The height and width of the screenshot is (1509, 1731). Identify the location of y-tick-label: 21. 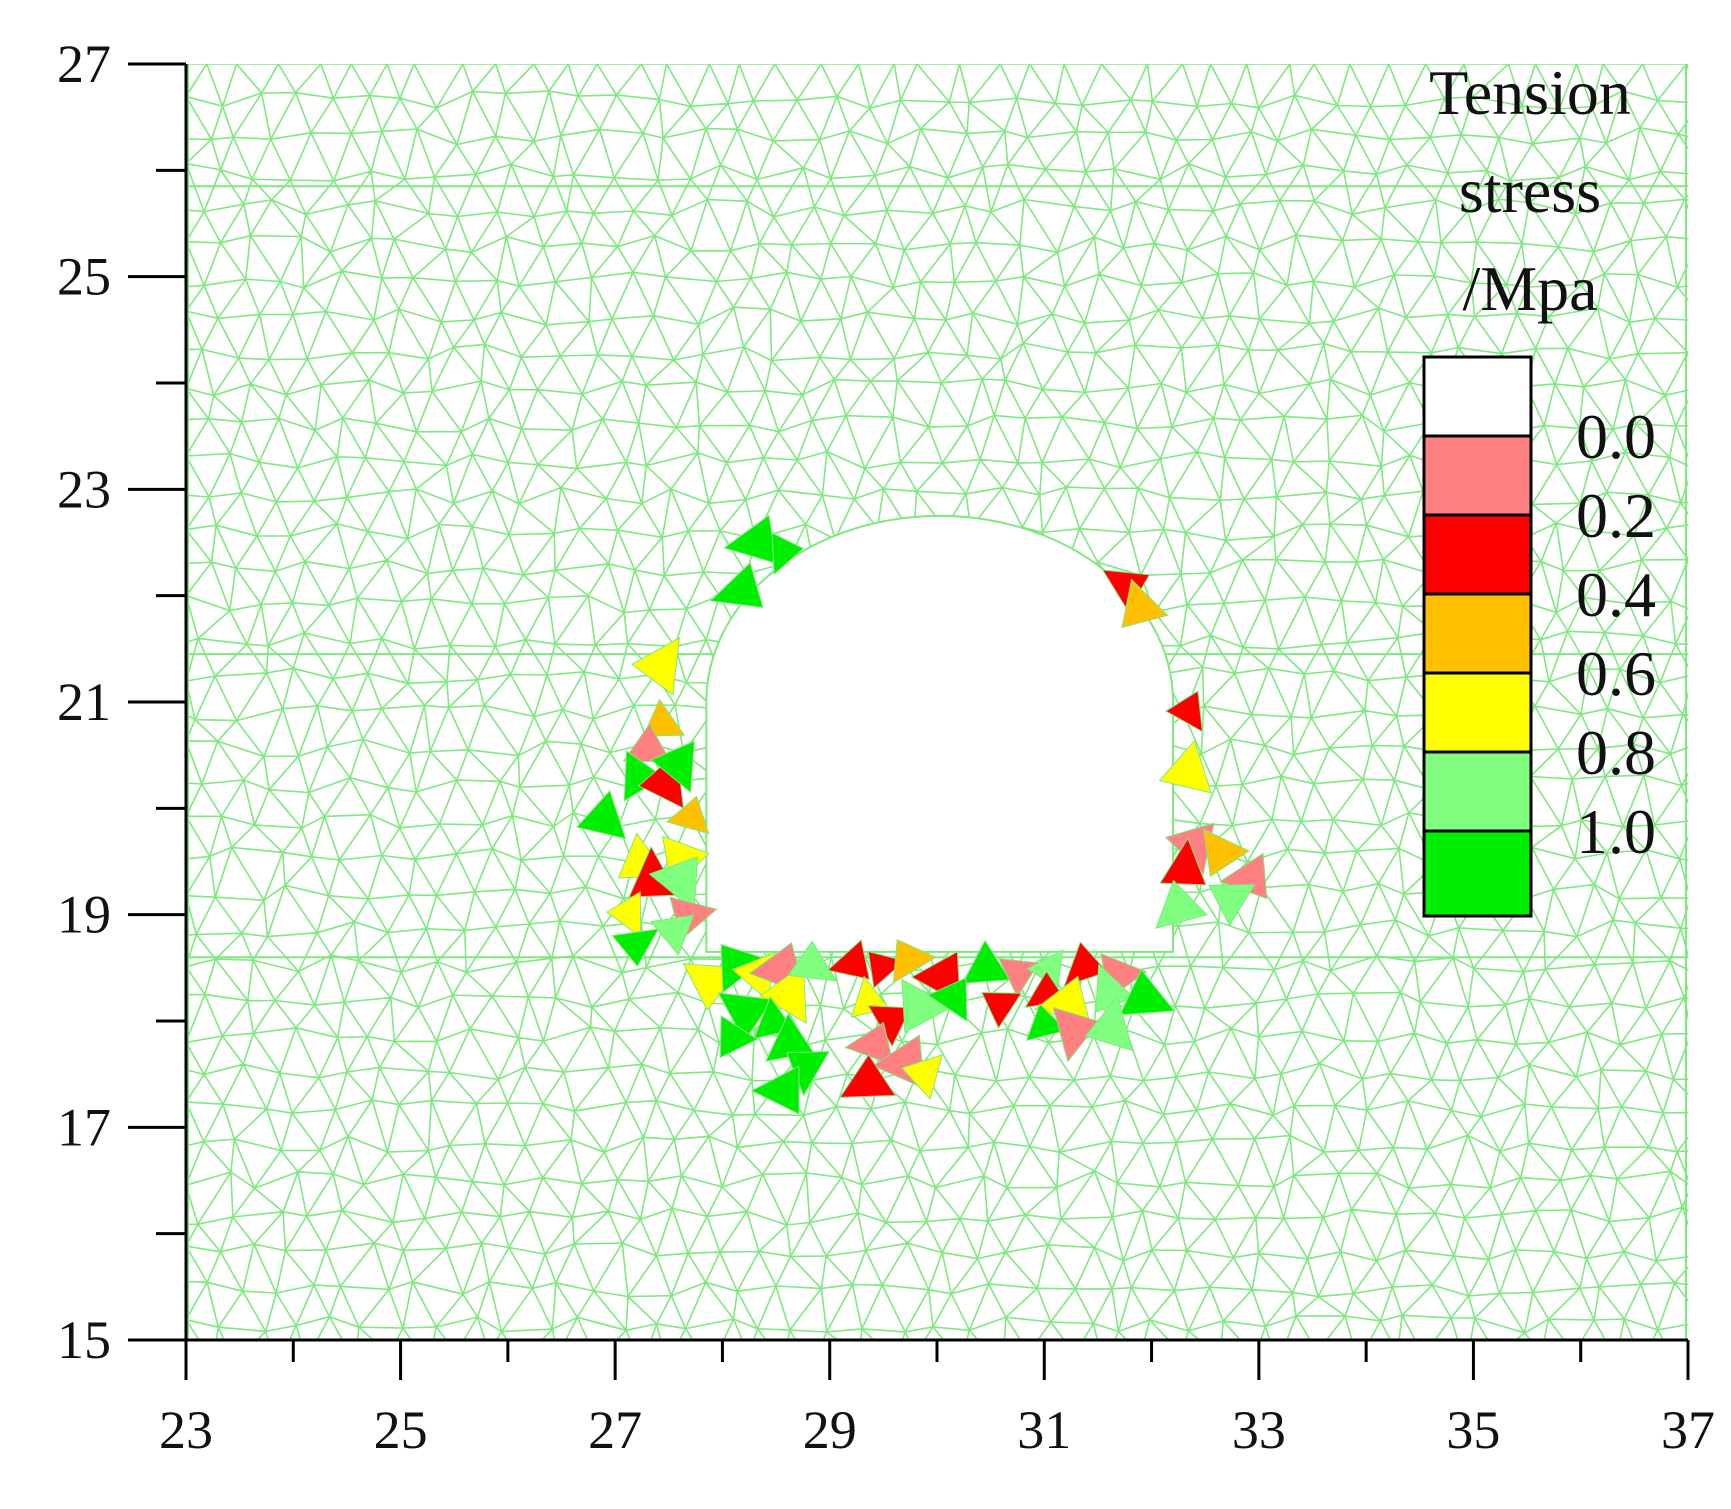
(84, 702).